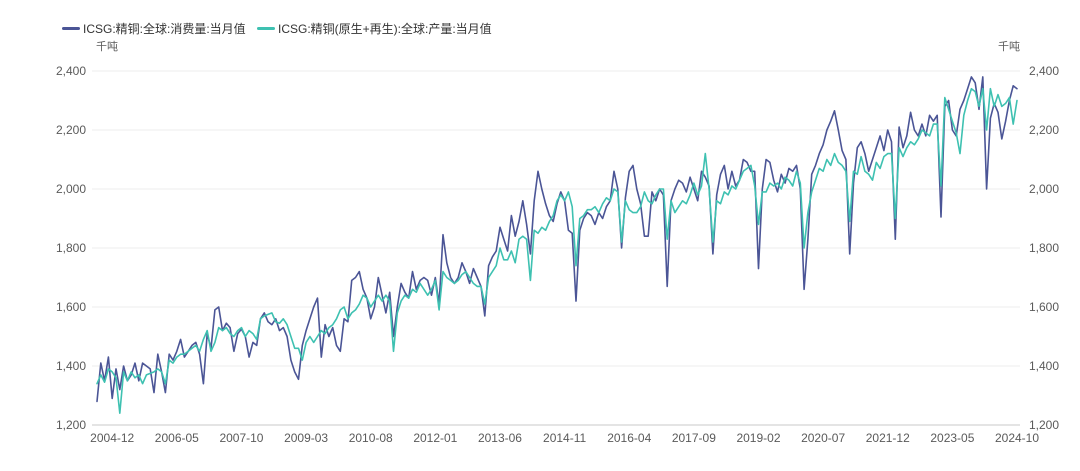 The height and width of the screenshot is (471, 1080). Describe the element at coordinates (888, 438) in the screenshot. I see `x-tick-label: 2021-12` at that location.